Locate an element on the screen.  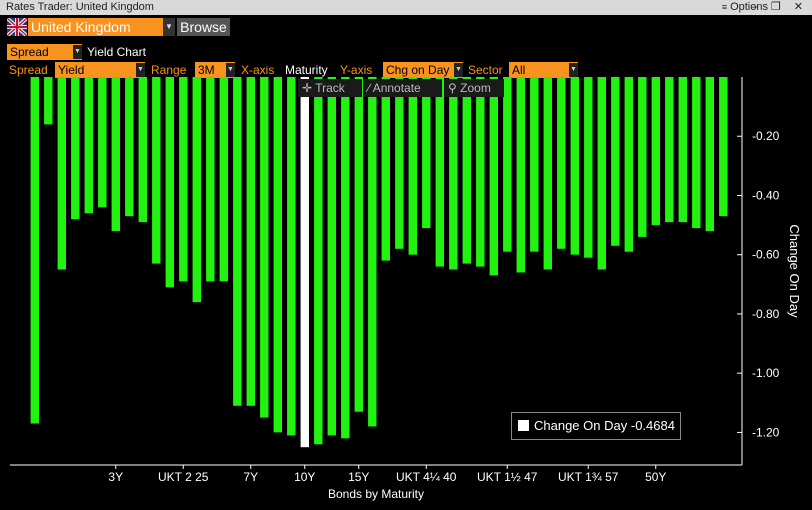
x-tick-label: 3Y is located at coordinates (115, 477).